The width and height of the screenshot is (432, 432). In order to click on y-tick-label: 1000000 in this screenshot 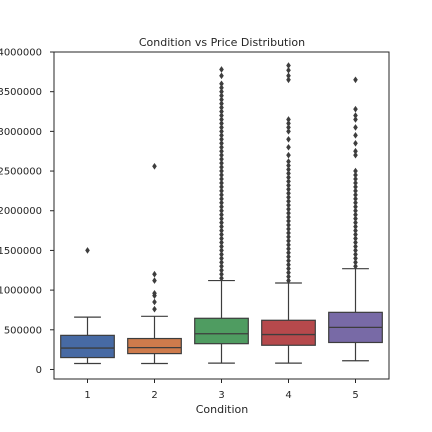, I will do `click(21, 291)`.